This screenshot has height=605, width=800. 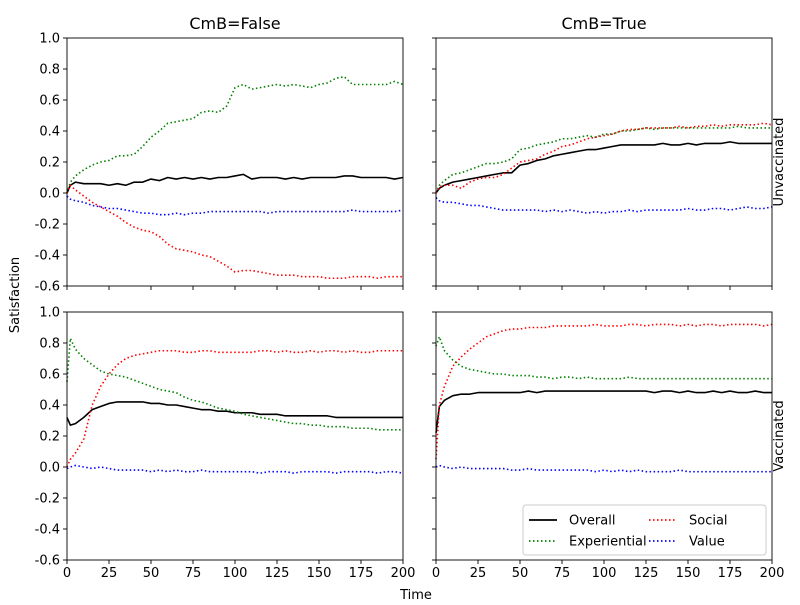 I want to click on y-axis-label: Satisfaction, so click(x=15, y=295).